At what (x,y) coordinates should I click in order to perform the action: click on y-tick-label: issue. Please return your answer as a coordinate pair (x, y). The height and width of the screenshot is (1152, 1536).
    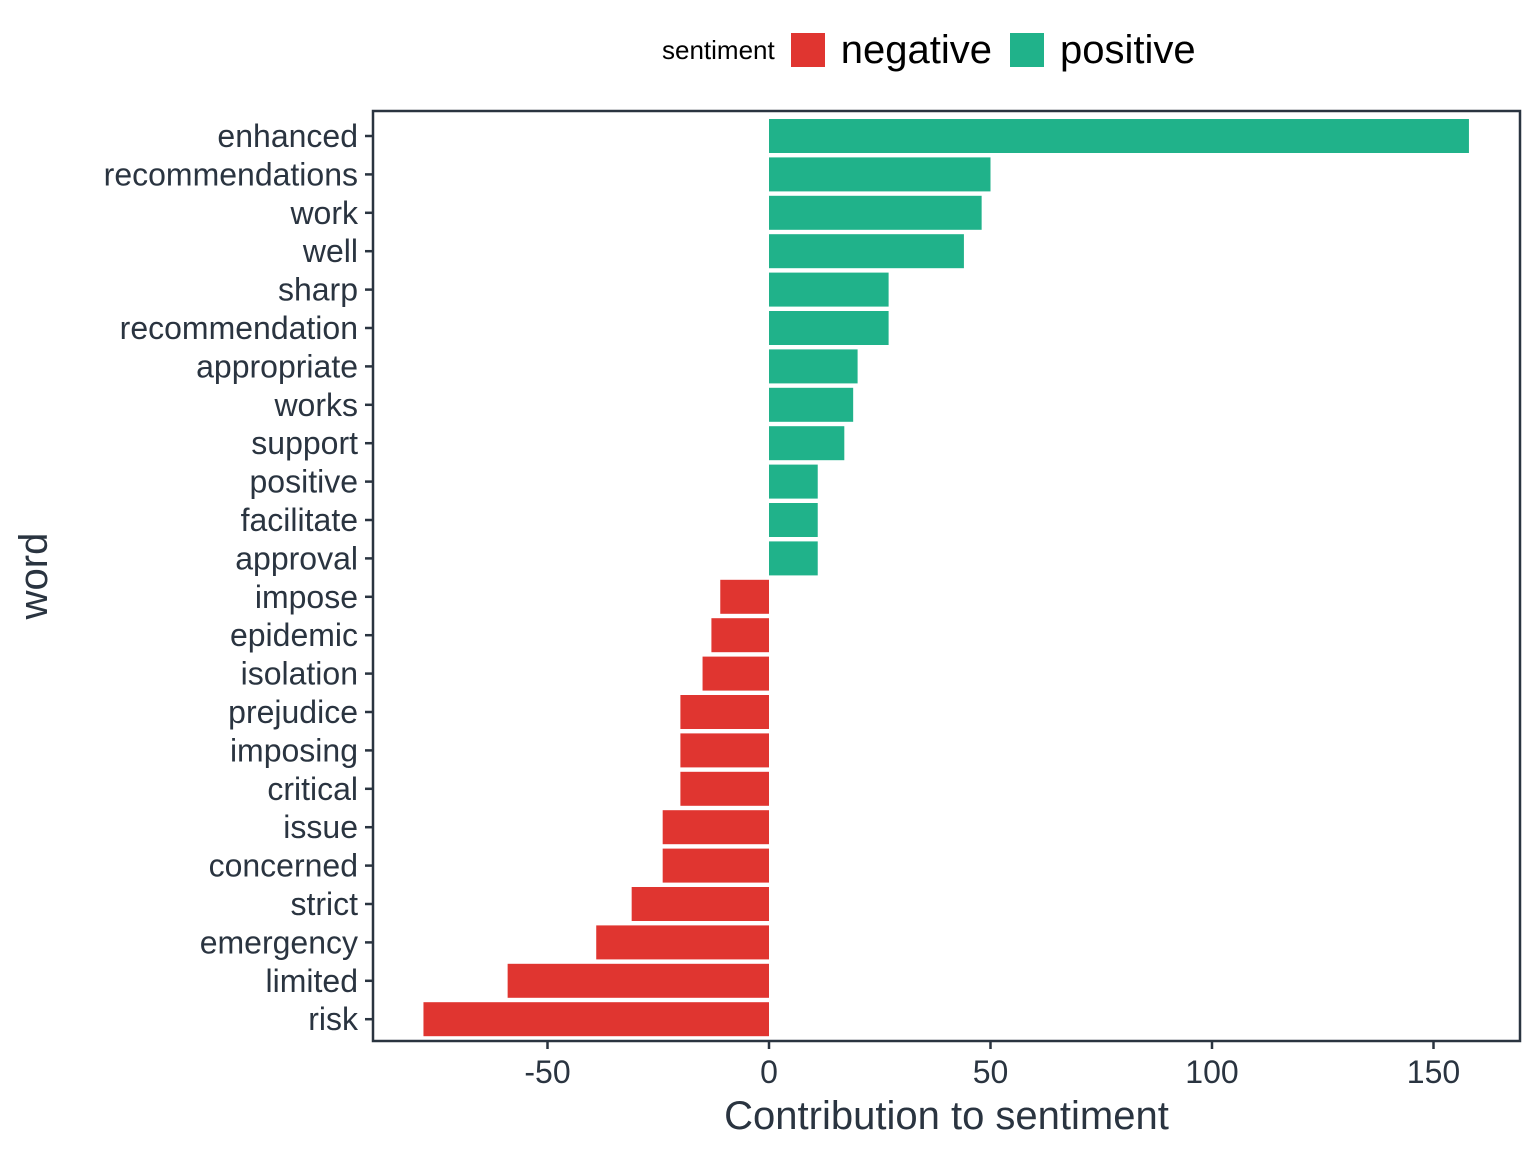
    Looking at the image, I should click on (320, 827).